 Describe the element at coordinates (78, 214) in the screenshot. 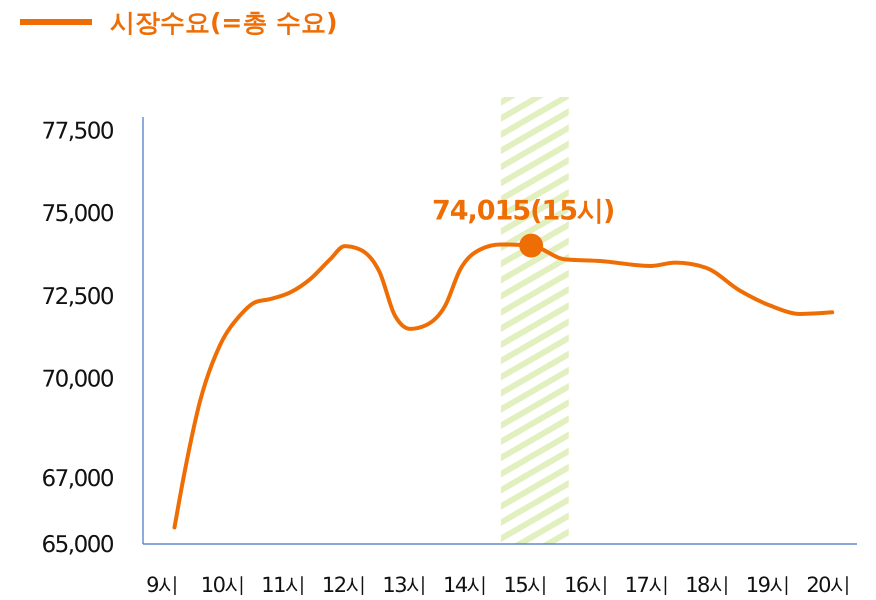

I see `y-tick-label: 75,000` at that location.